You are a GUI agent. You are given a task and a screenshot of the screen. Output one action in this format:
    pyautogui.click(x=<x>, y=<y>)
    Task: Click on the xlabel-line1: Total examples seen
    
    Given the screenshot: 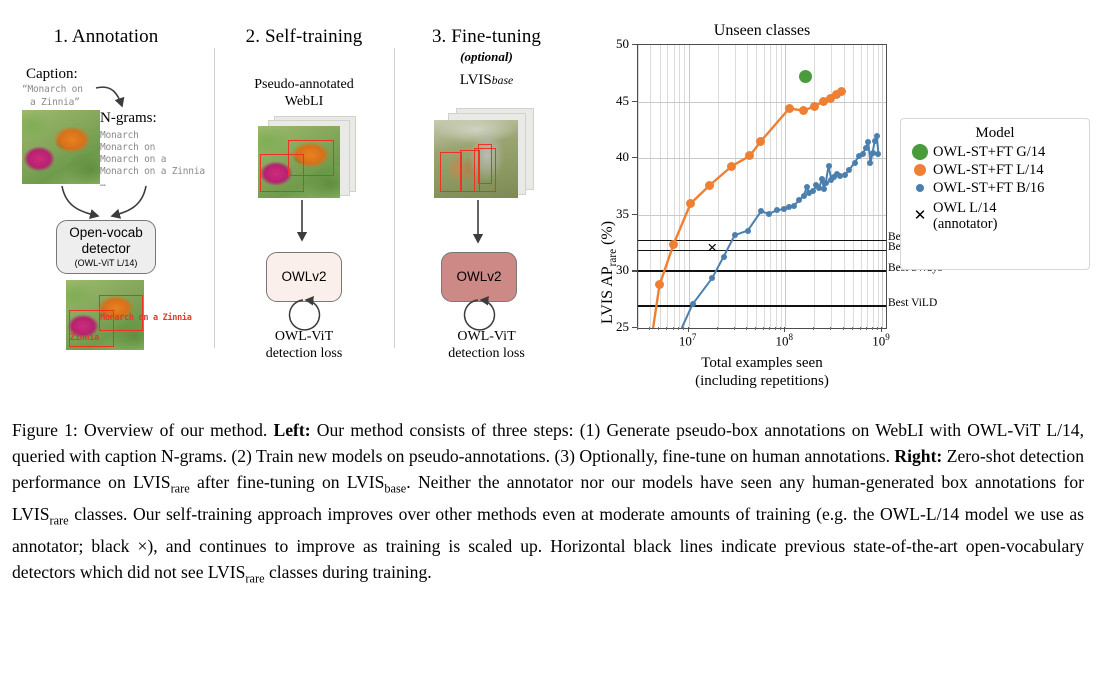 What is the action you would take?
    pyautogui.click(x=762, y=363)
    